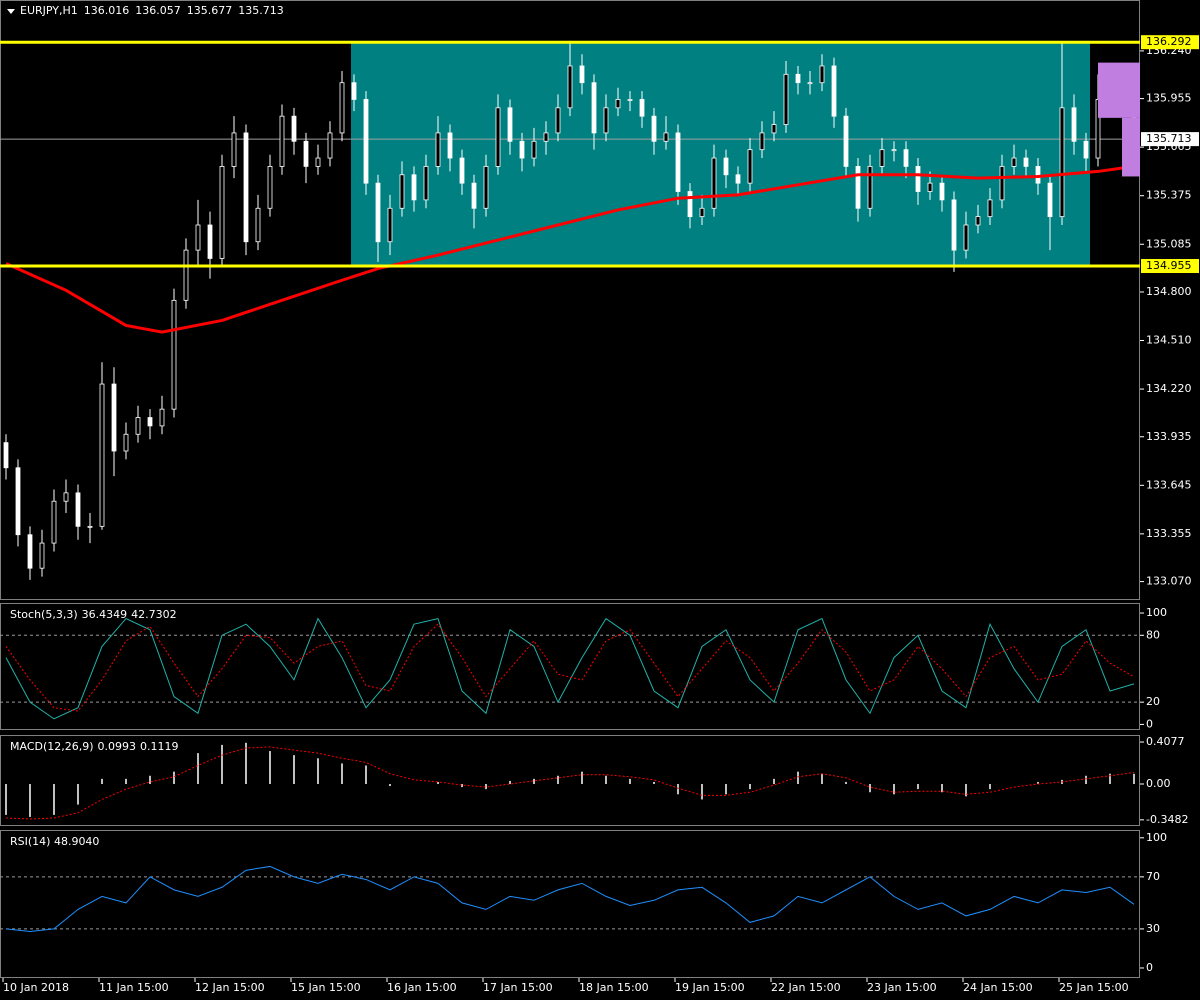  What do you see at coordinates (1169, 195) in the screenshot?
I see `y-tick-label: 135.375` at bounding box center [1169, 195].